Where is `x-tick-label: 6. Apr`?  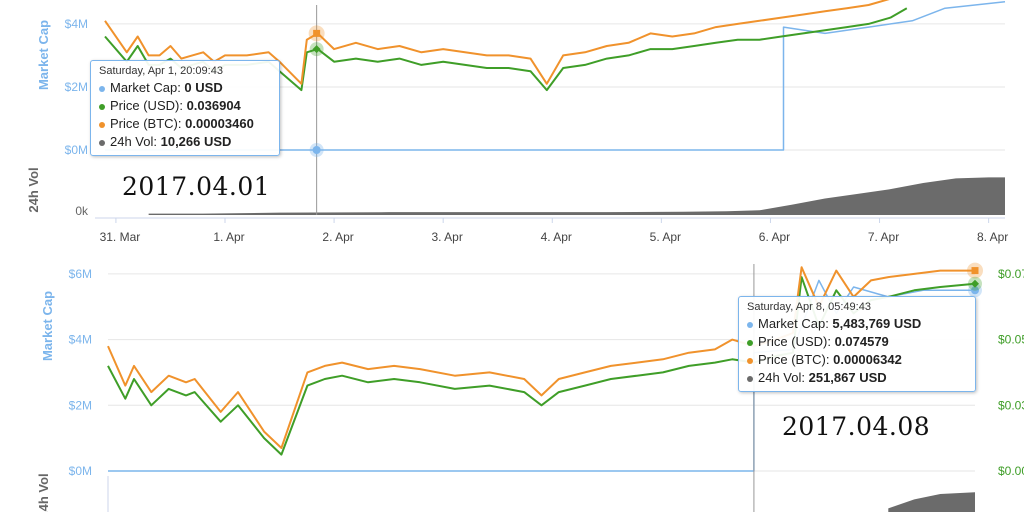
x-tick-label: 6. Apr is located at coordinates (774, 237).